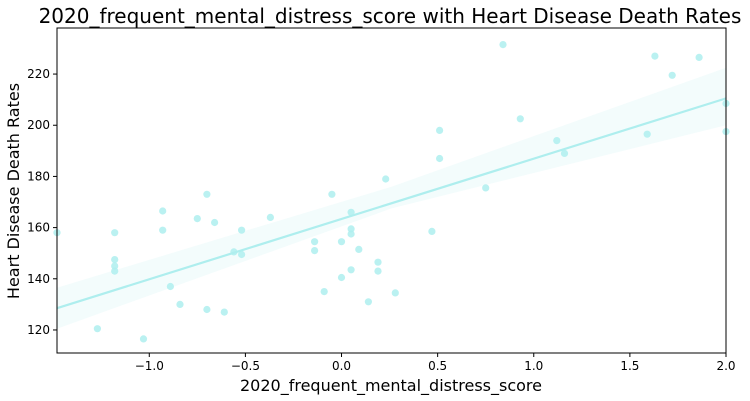  I want to click on y-tick-label: 140, so click(38, 279).